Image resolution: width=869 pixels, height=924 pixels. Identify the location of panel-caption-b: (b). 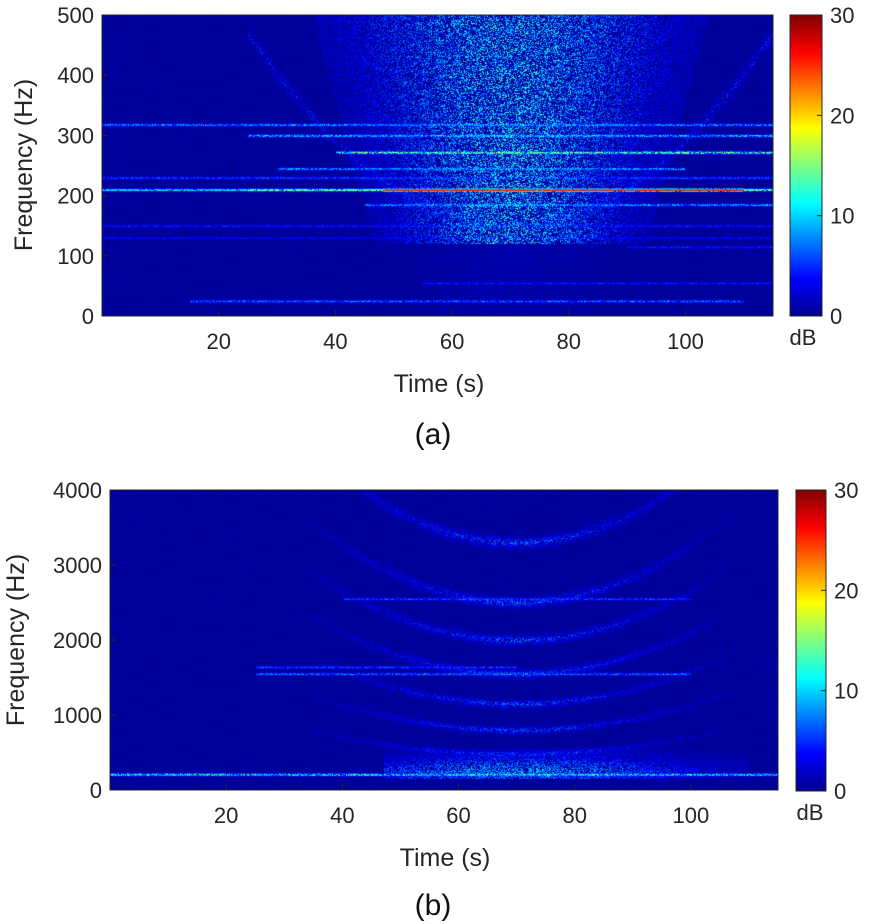
(433, 905).